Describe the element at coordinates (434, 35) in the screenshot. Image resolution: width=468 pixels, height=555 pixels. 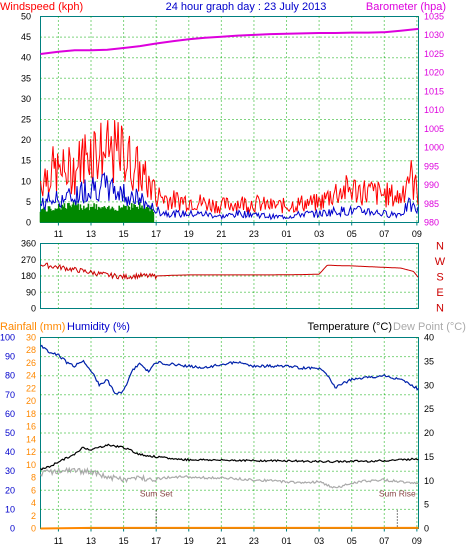
I see `barometer-tick-label: 1030` at that location.